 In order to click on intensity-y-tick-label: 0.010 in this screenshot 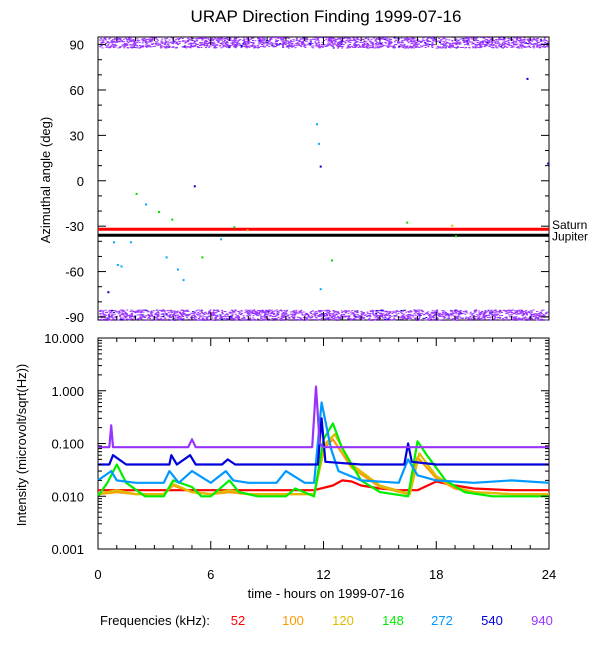, I will do `click(67, 496)`.